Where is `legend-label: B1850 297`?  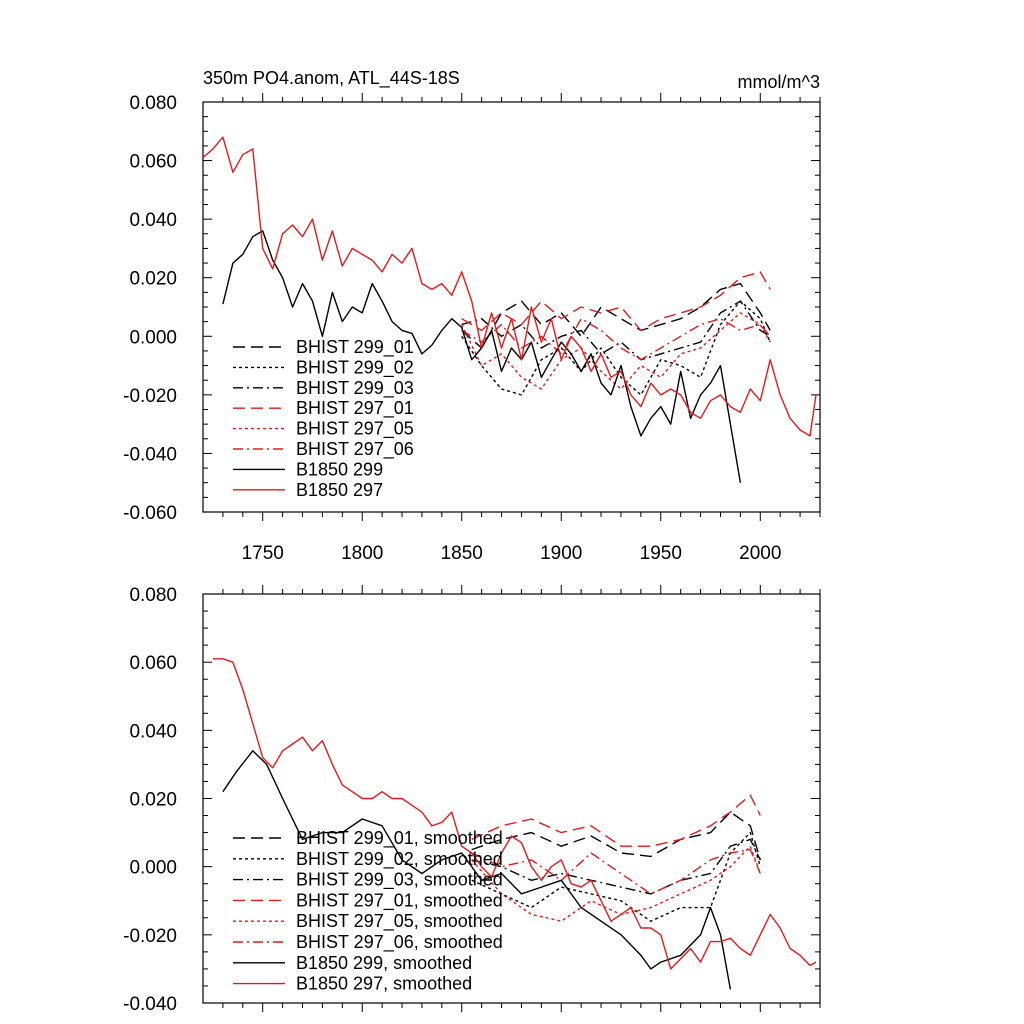 legend-label: B1850 297 is located at coordinates (339, 490).